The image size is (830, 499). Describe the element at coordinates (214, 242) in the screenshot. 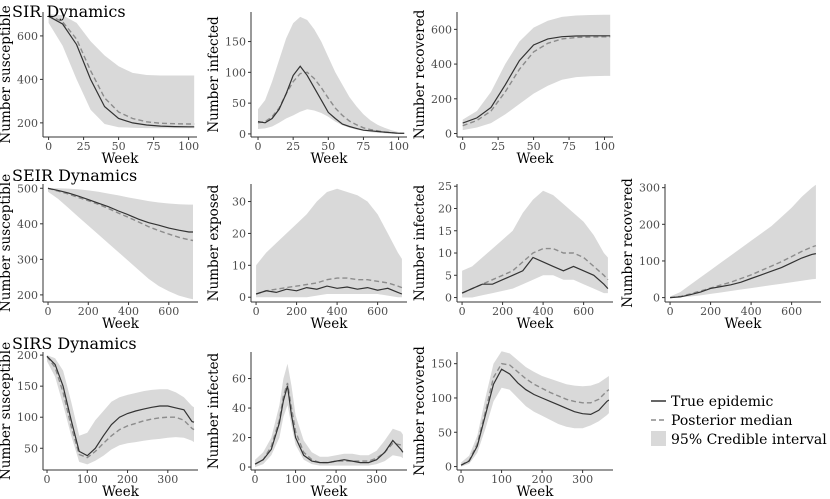

I see `y-axis-label: Number exposed` at that location.